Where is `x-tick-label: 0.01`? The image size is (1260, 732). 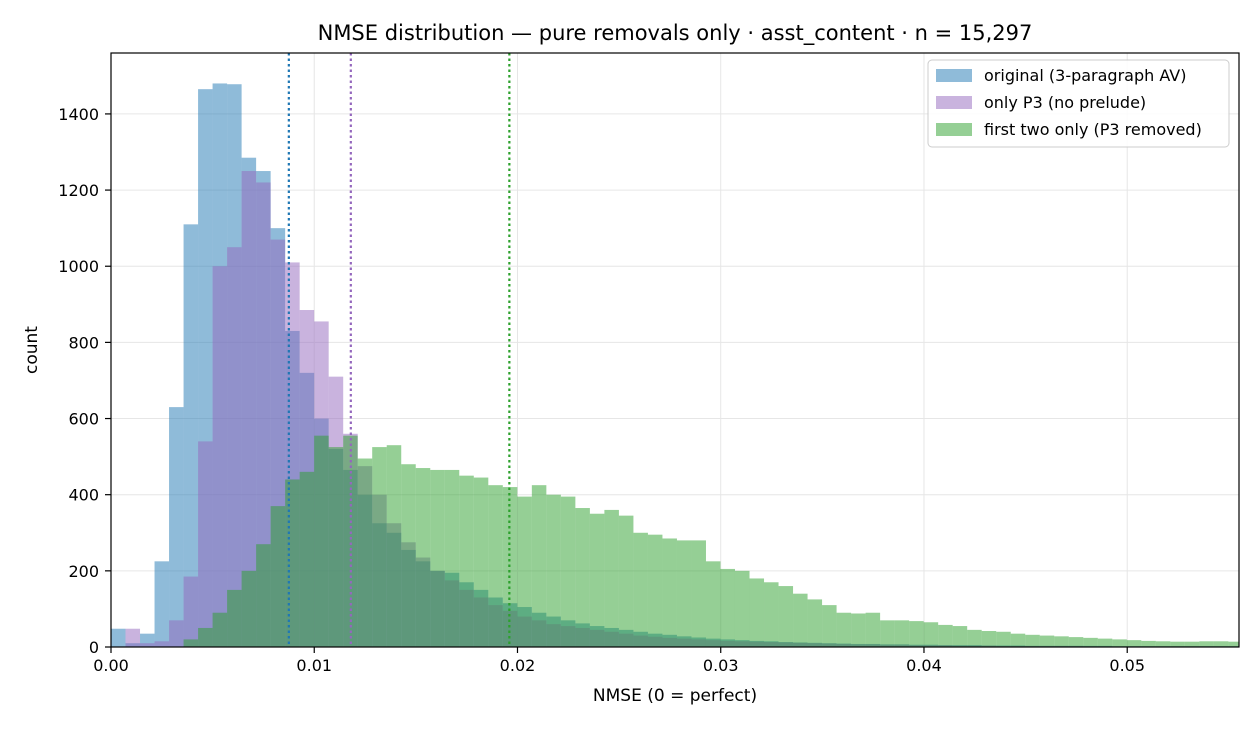 x-tick-label: 0.01 is located at coordinates (314, 665).